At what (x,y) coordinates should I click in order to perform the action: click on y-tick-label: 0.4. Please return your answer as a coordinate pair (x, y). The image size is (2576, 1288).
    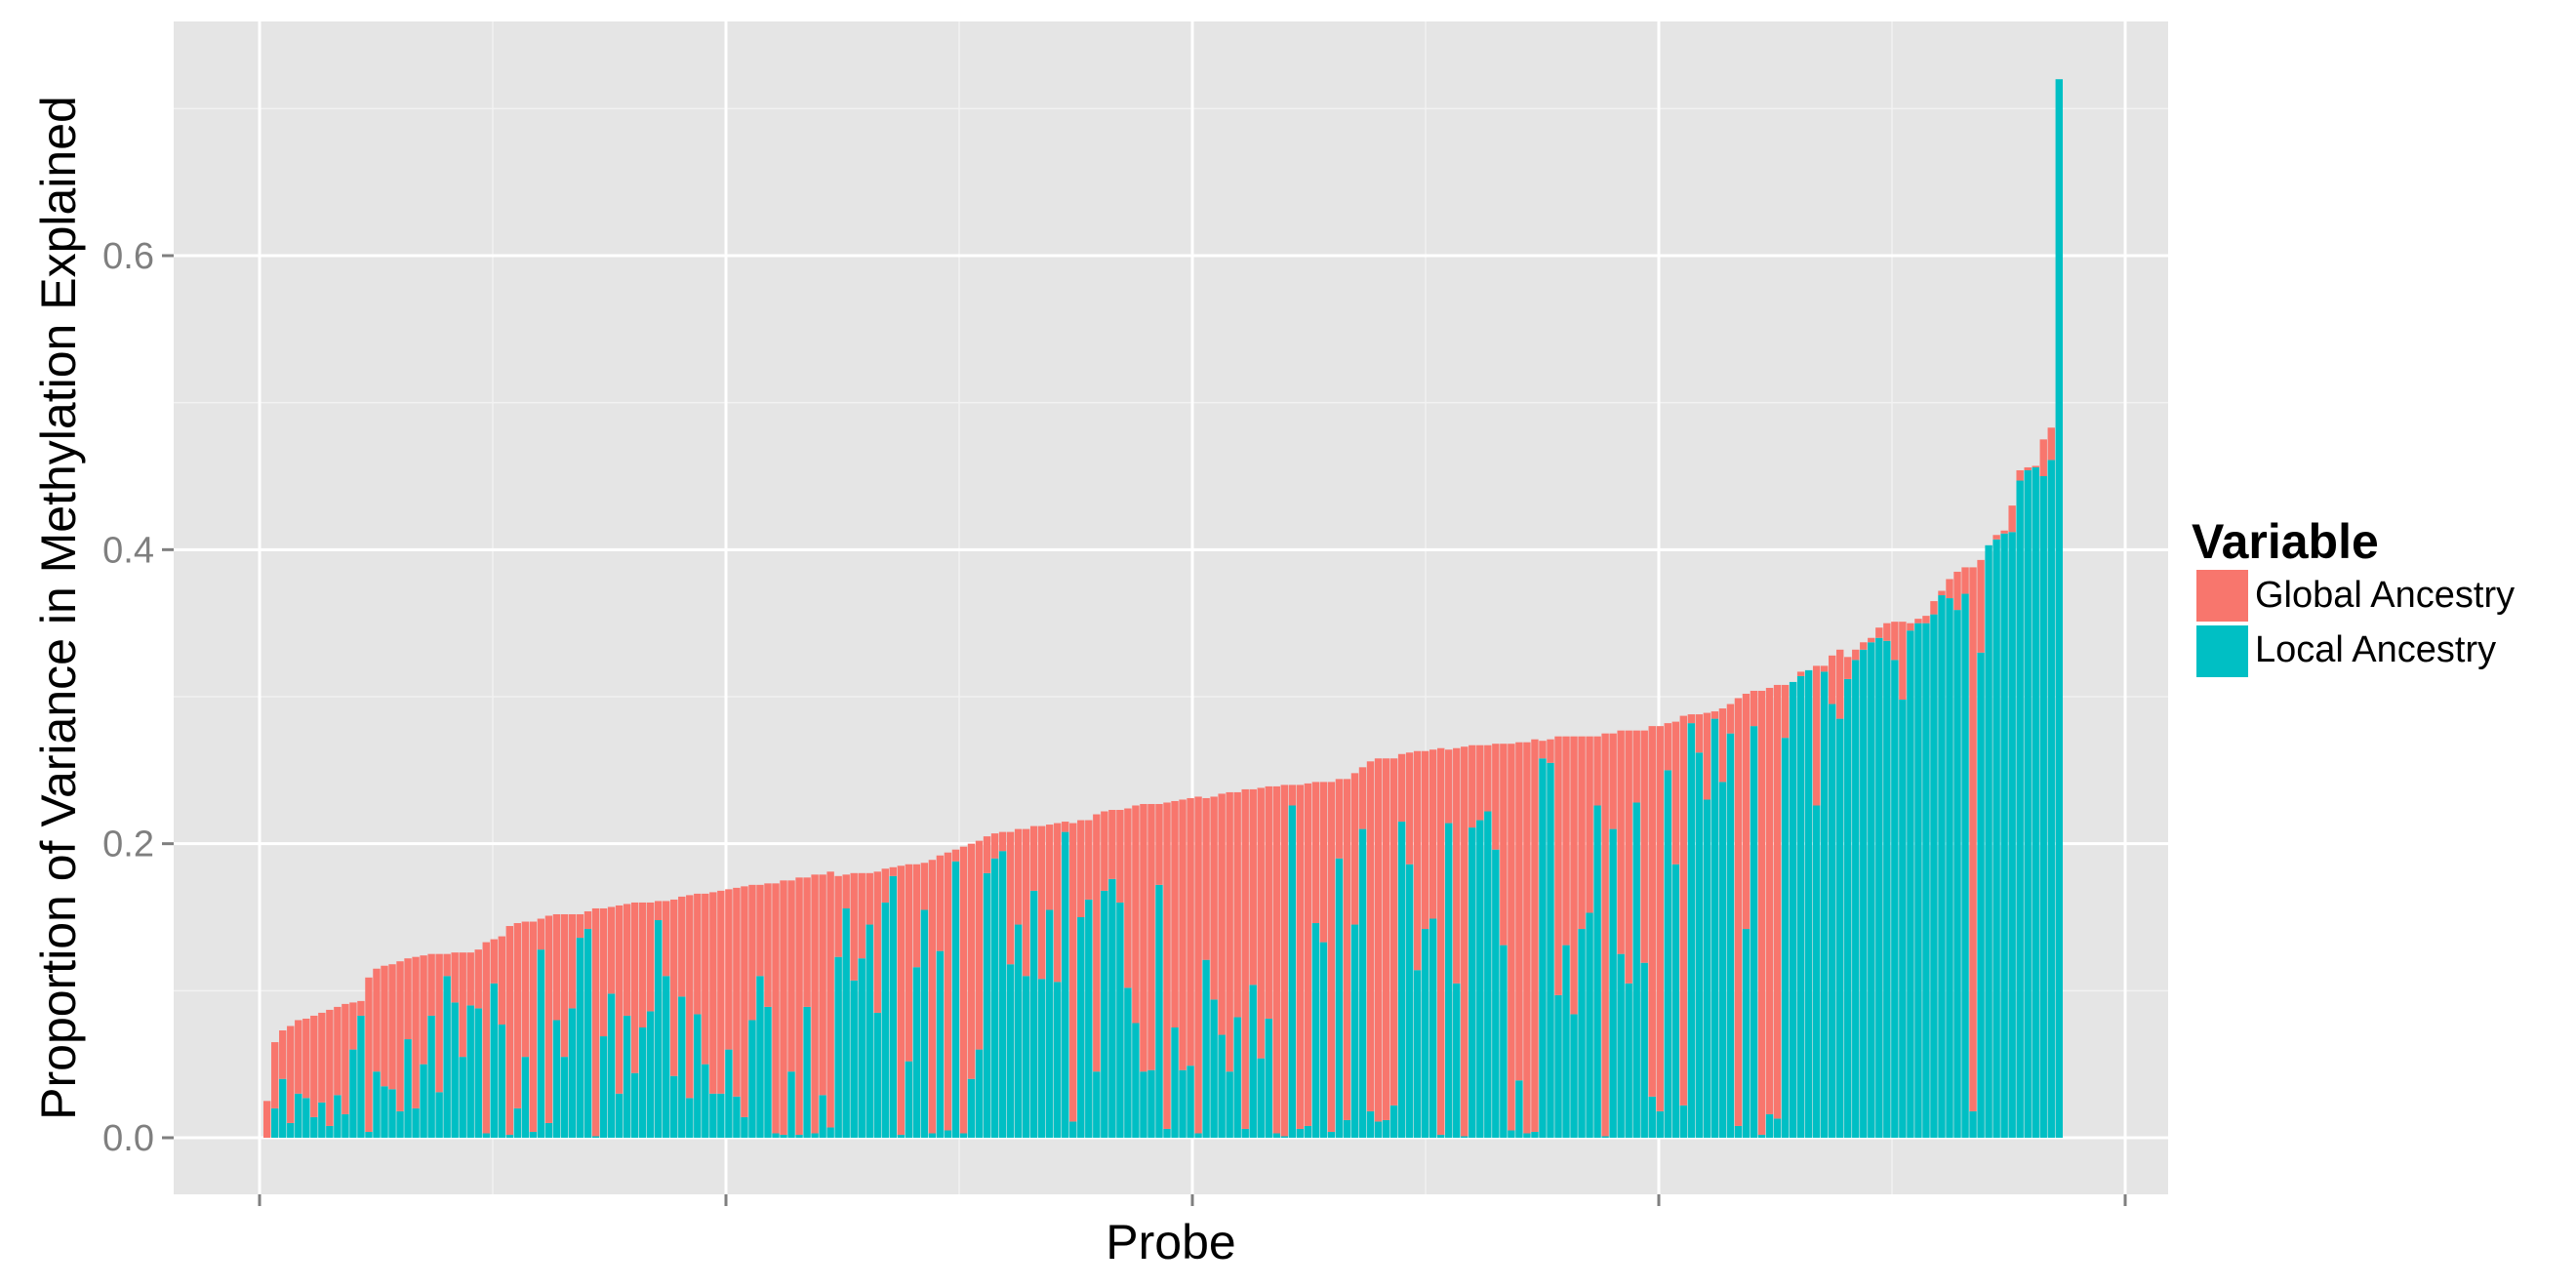
    Looking at the image, I should click on (128, 550).